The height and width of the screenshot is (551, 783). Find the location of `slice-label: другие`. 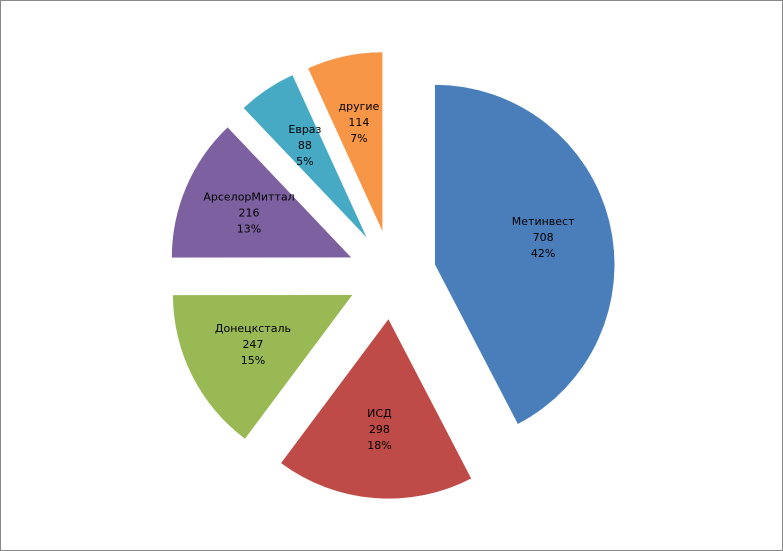

slice-label: другие is located at coordinates (359, 106).